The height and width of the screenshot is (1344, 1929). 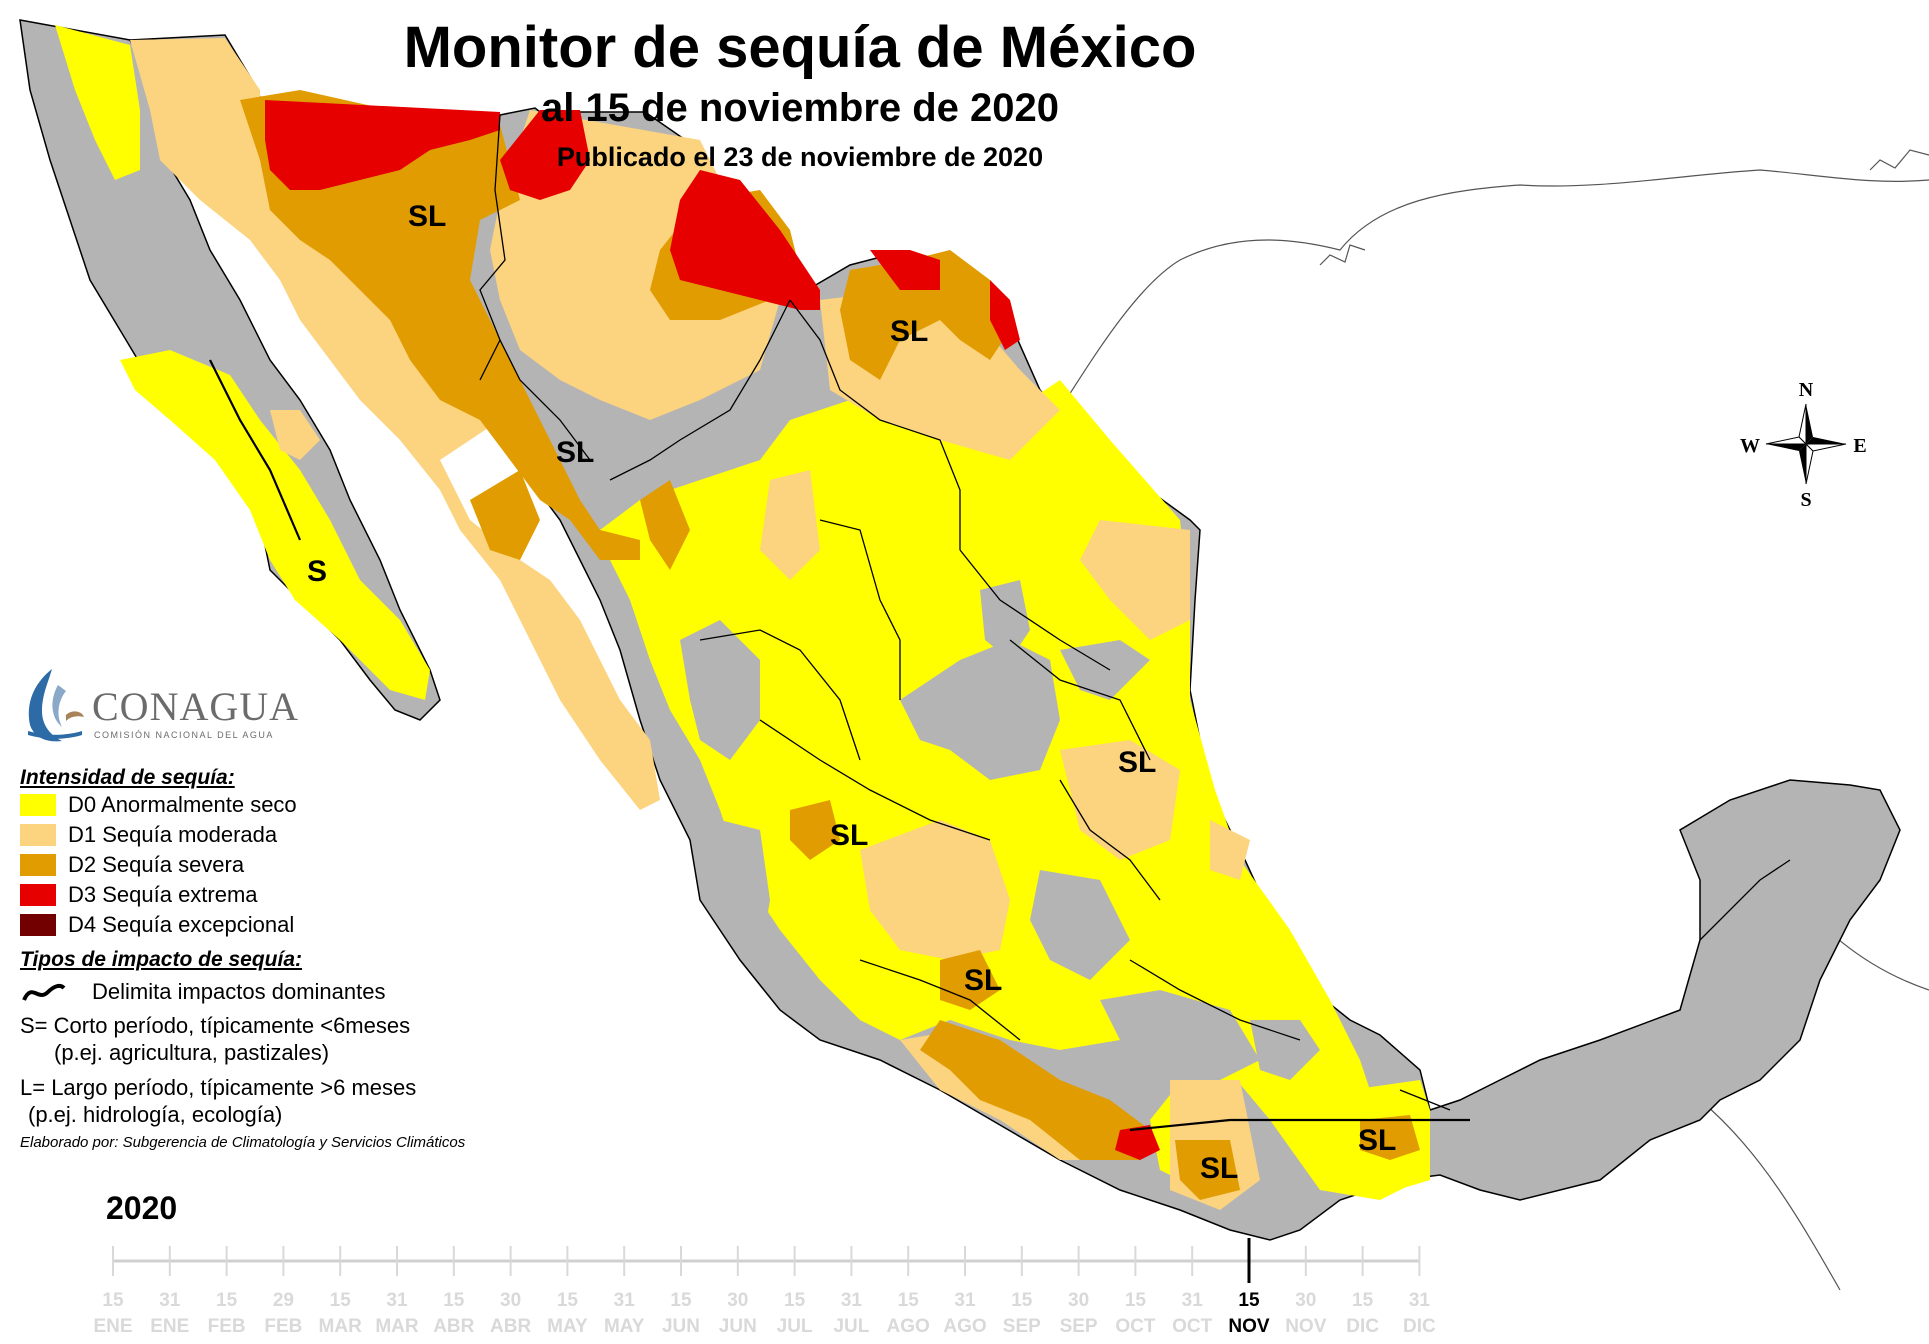 I want to click on logo-subtitle: COMISIÓN NACIONAL DEL AGUA, so click(x=184, y=735).